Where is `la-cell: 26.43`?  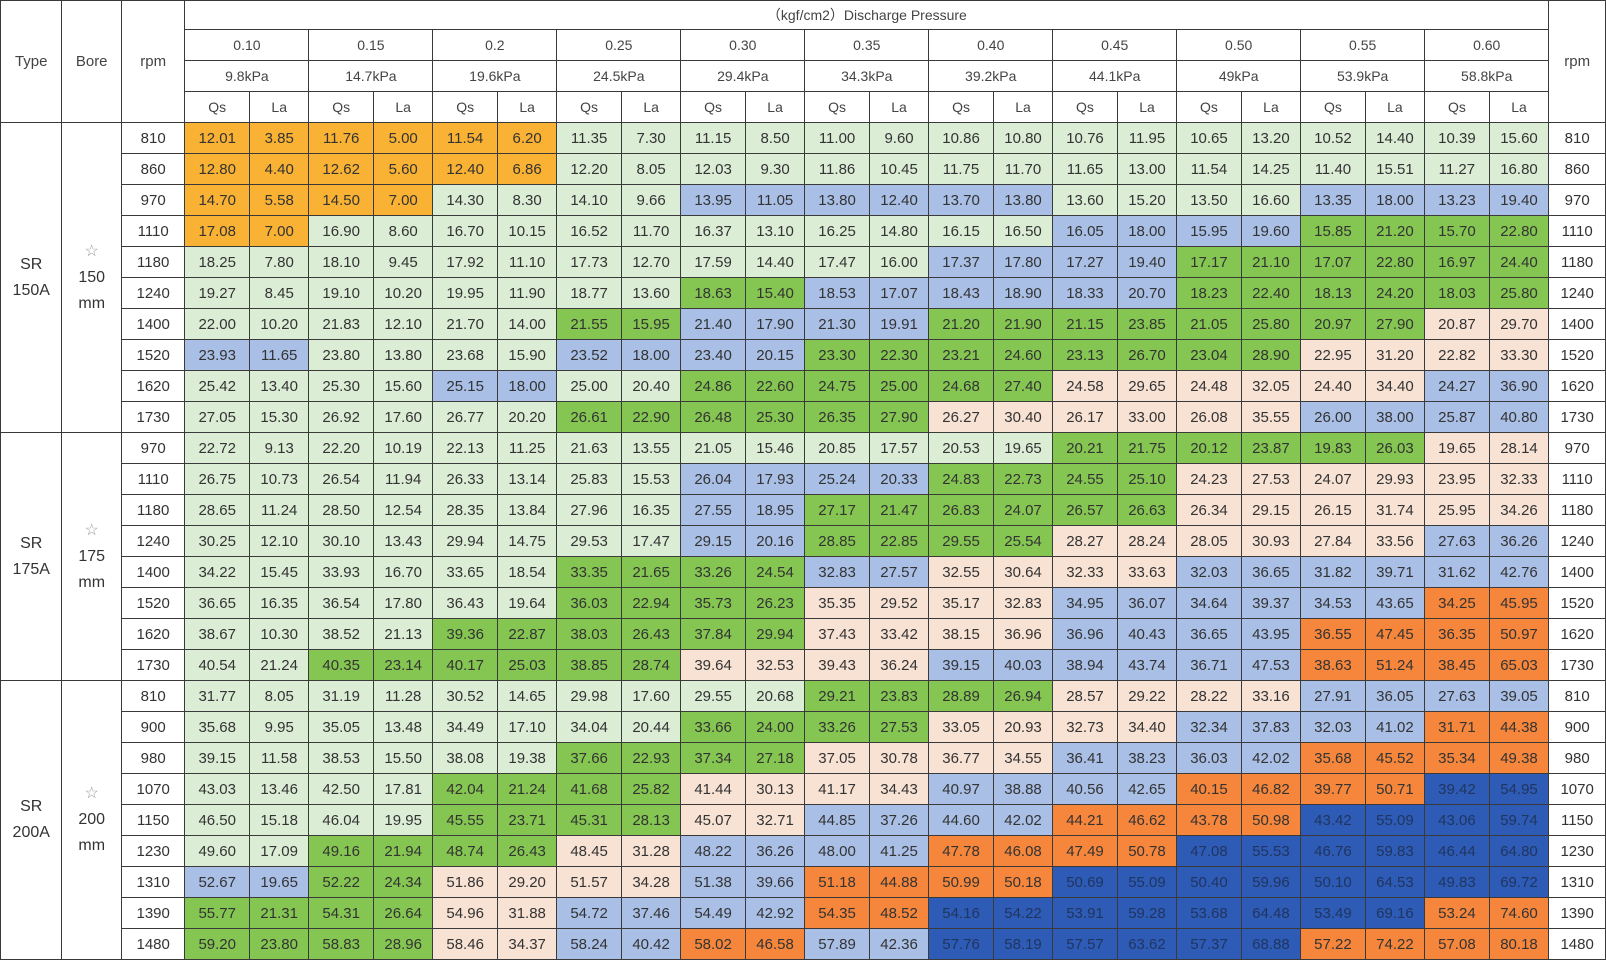
la-cell: 26.43 is located at coordinates (651, 634).